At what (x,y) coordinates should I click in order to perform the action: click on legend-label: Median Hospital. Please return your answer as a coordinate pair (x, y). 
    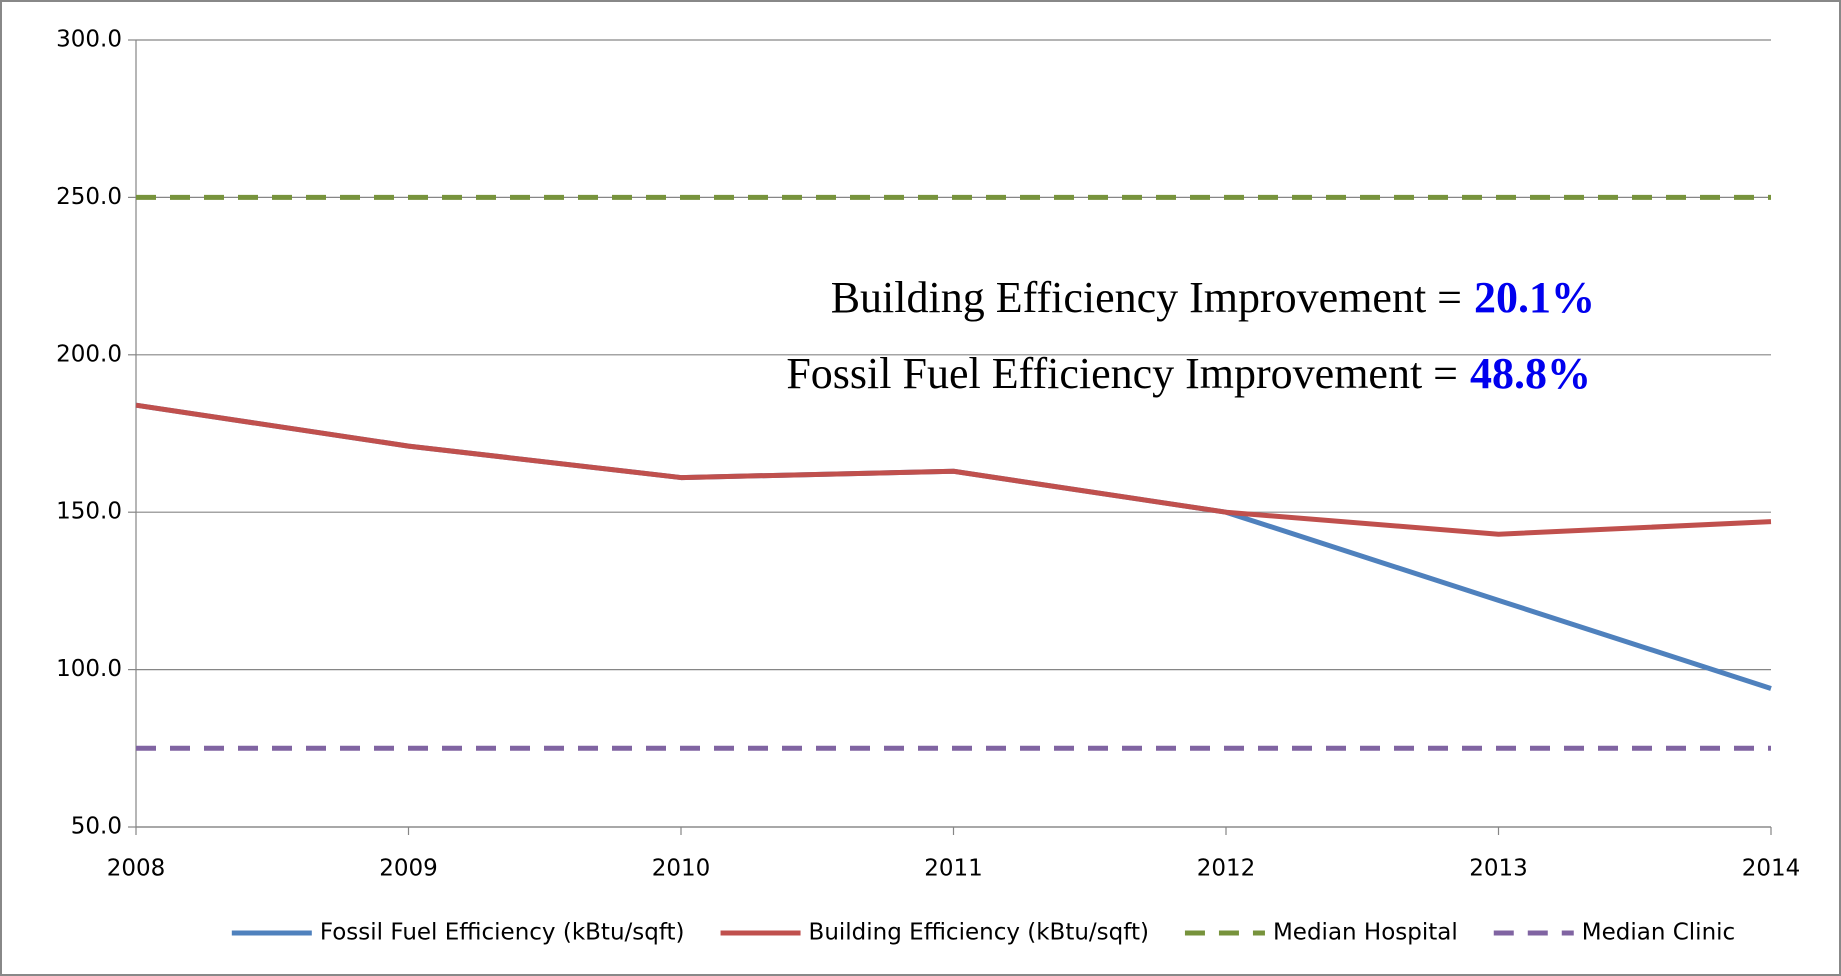
    Looking at the image, I should click on (1365, 933).